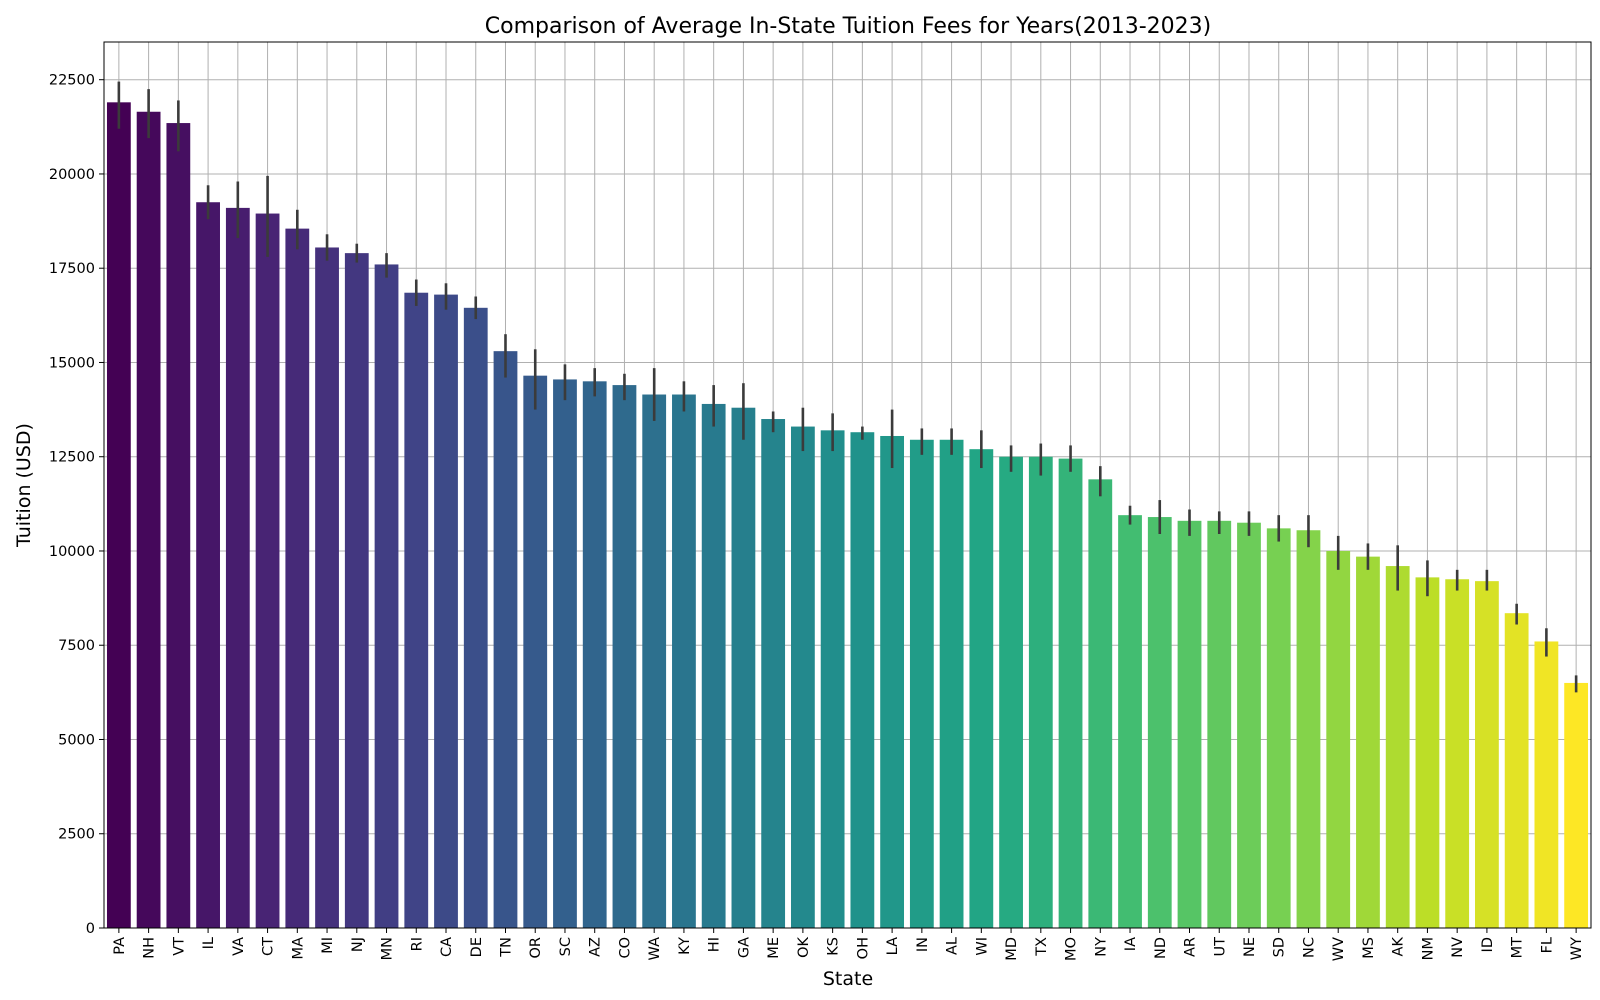 Image resolution: width=1600 pixels, height=1000 pixels. Describe the element at coordinates (1457, 753) in the screenshot. I see `bar-nv` at that location.